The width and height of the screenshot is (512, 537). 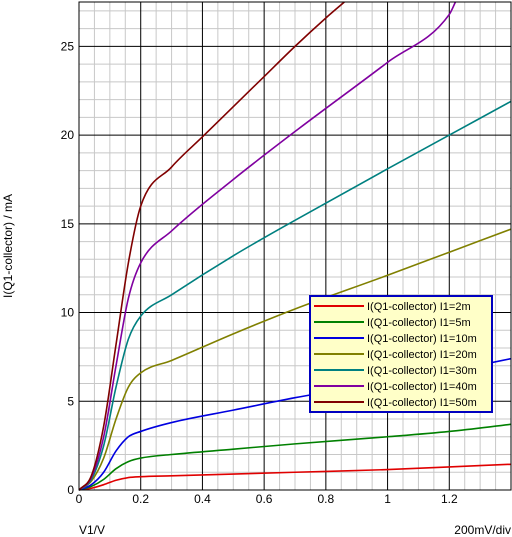 I want to click on x-axis-label: V1/V, so click(x=92, y=530).